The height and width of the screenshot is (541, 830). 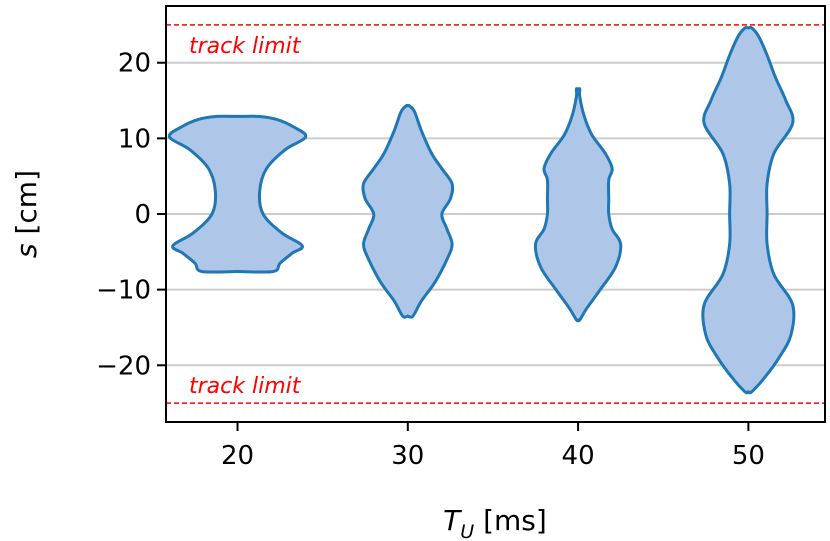 What do you see at coordinates (245, 46) in the screenshot?
I see `track-limit-label-upper: track limit` at bounding box center [245, 46].